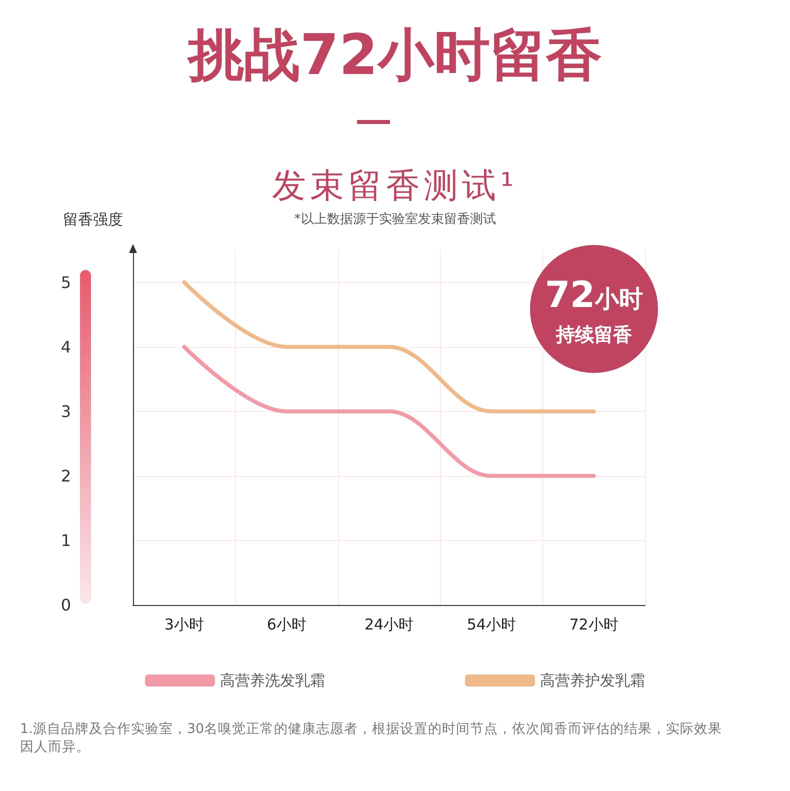  I want to click on text: *以上数据源于实验室发束留香测试, so click(395, 219).